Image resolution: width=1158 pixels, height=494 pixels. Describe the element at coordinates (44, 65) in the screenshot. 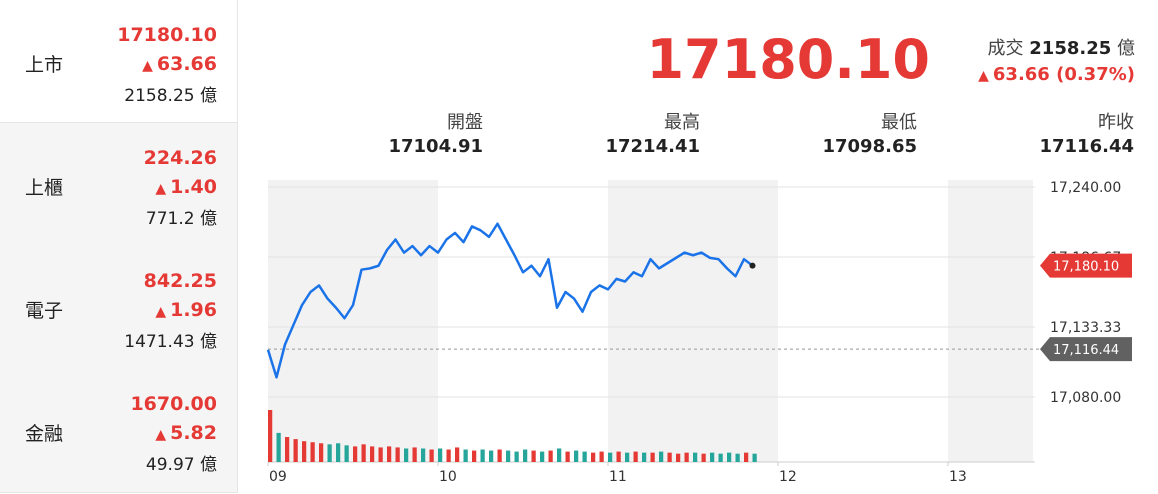

I see `market-name: 上市` at that location.